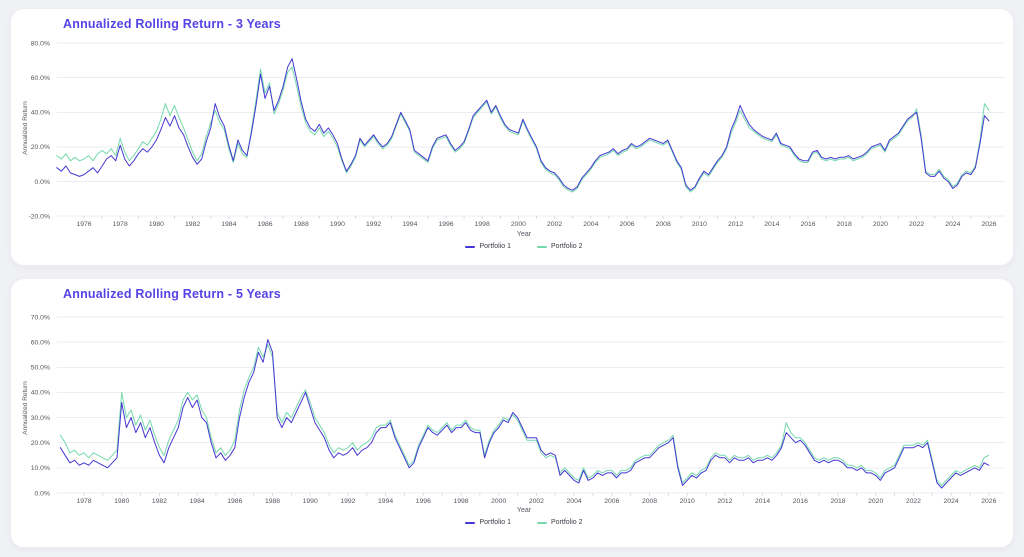 This screenshot has height=557, width=1024. I want to click on y-tick-label: 50.0%, so click(40, 368).